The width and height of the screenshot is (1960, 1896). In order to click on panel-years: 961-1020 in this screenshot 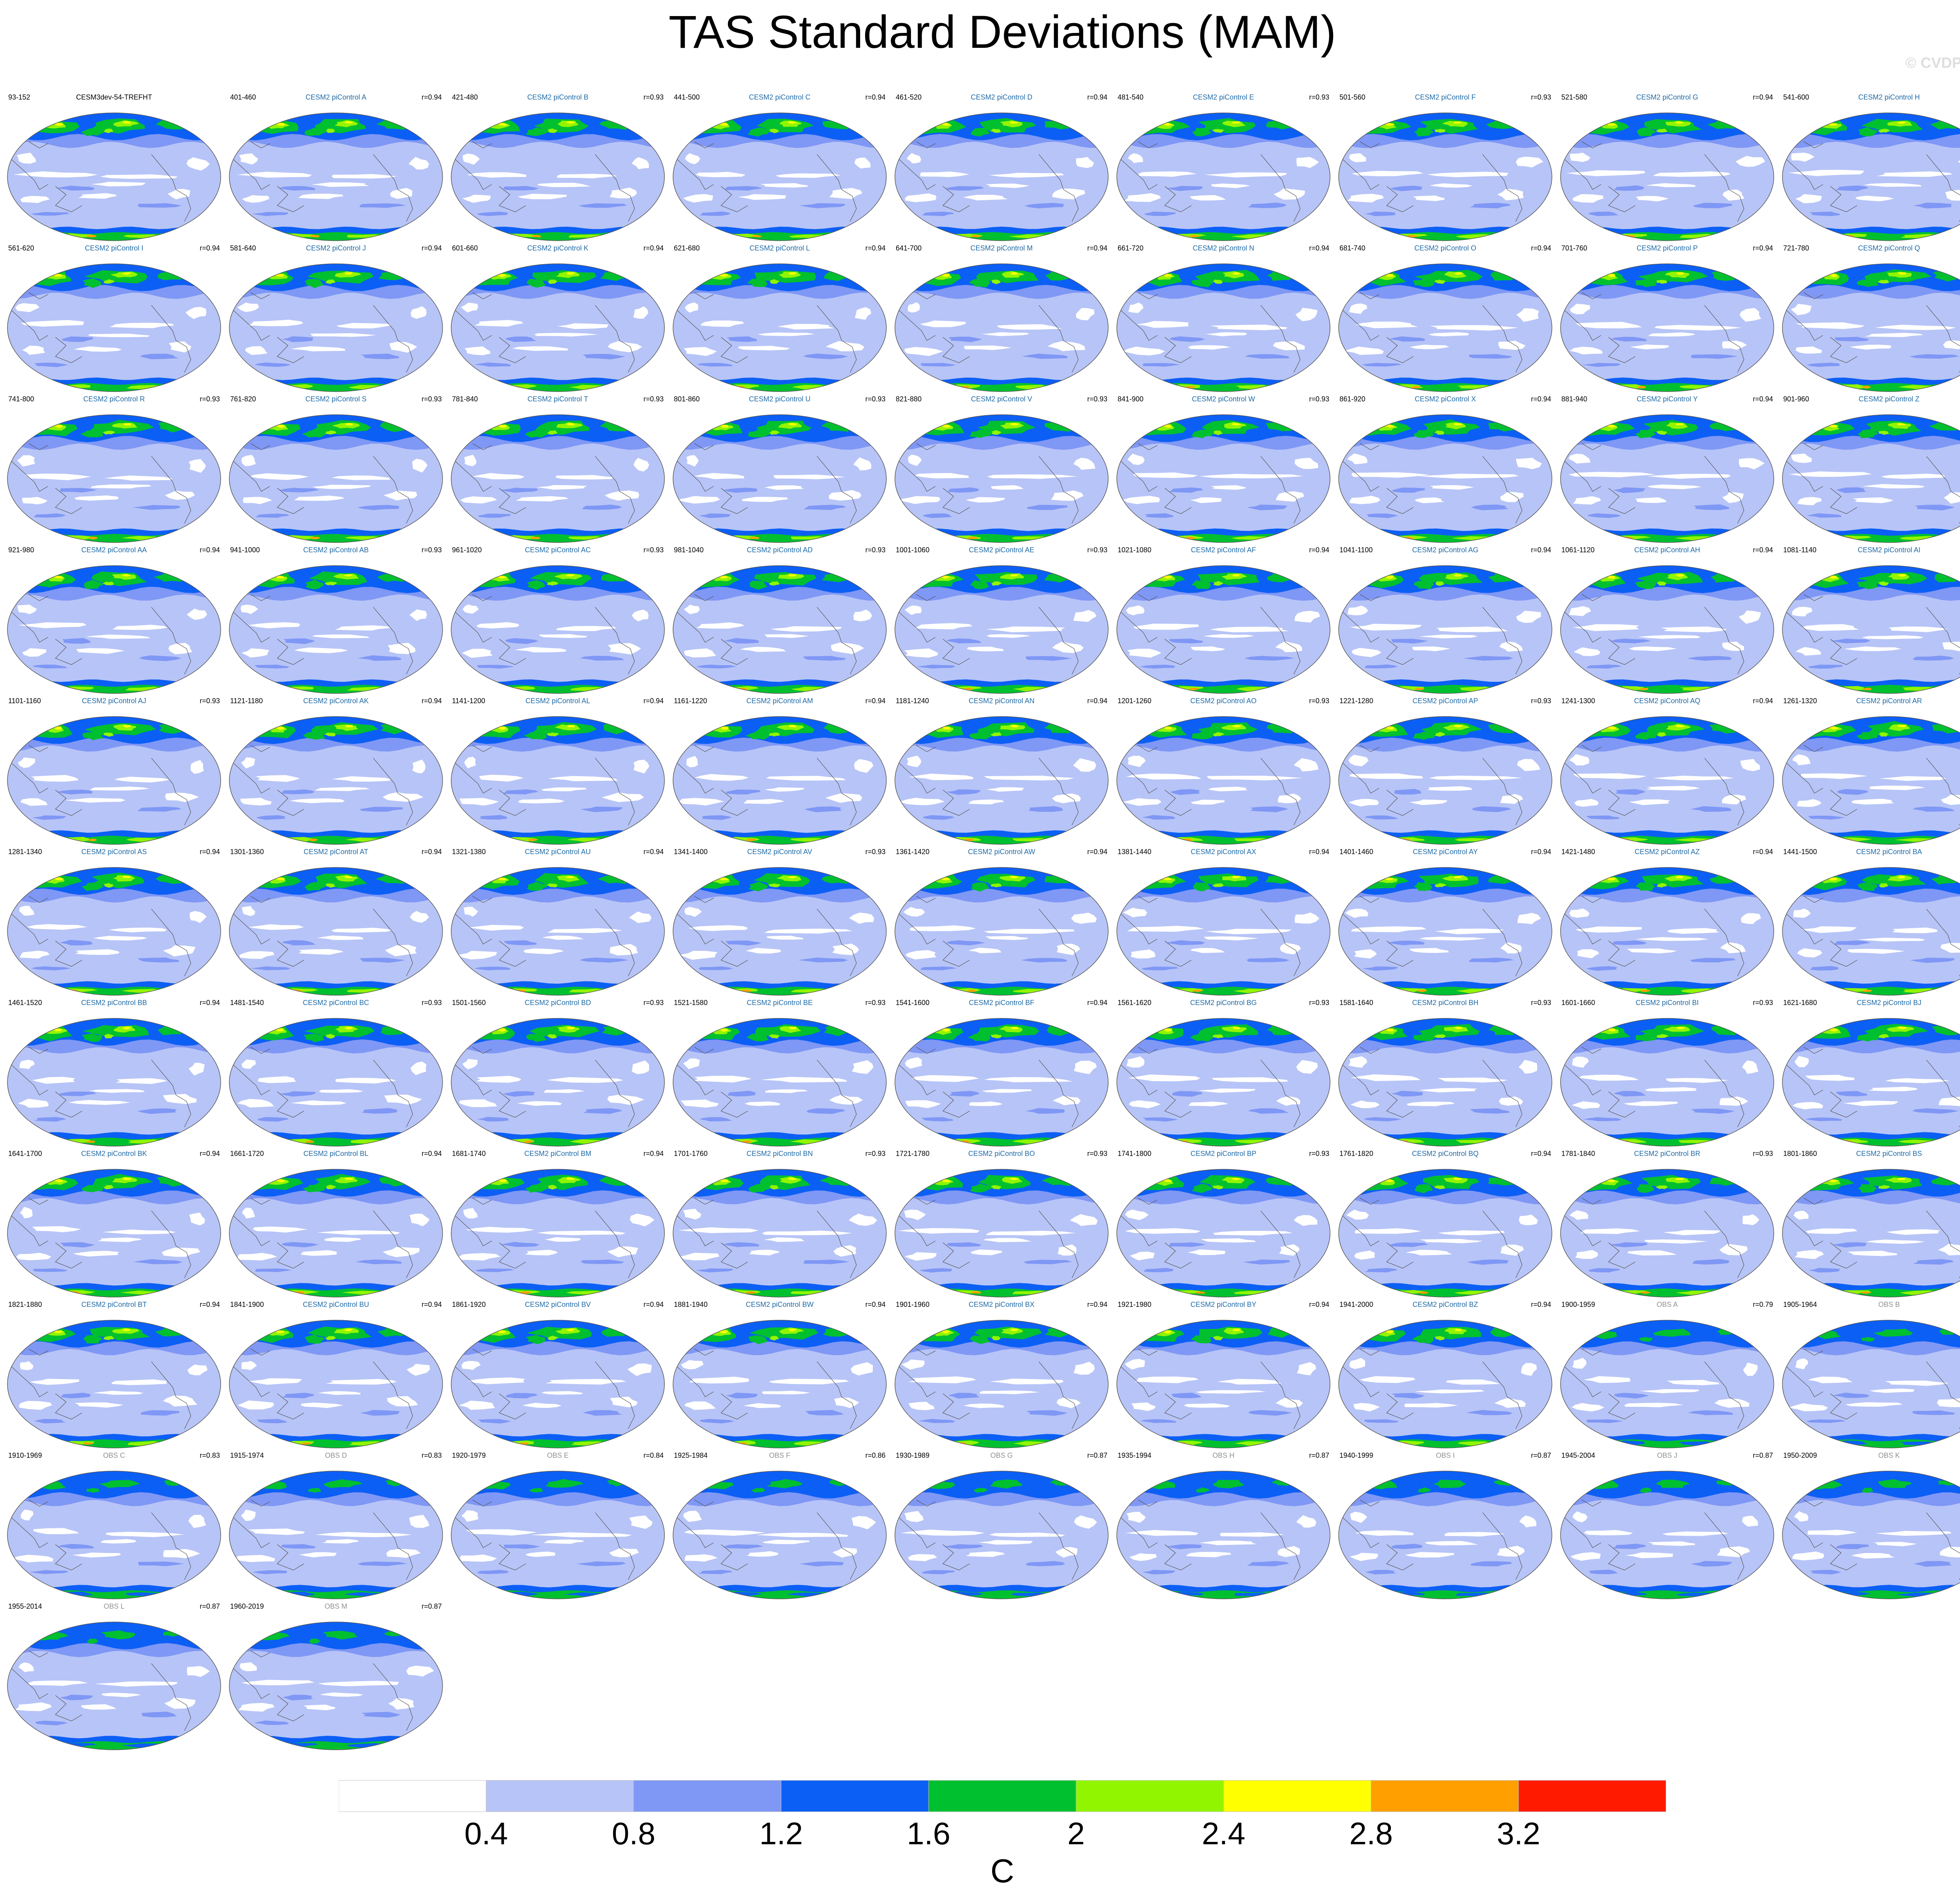, I will do `click(467, 550)`.